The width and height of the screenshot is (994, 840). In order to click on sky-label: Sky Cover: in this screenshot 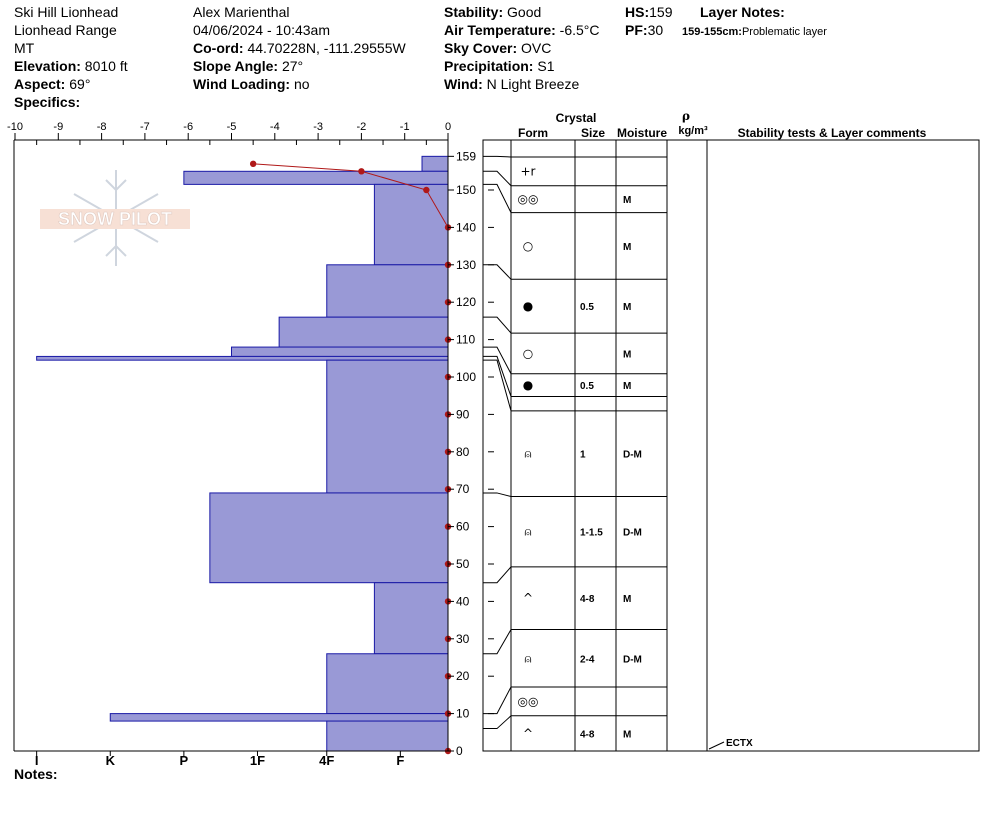, I will do `click(481, 48)`.